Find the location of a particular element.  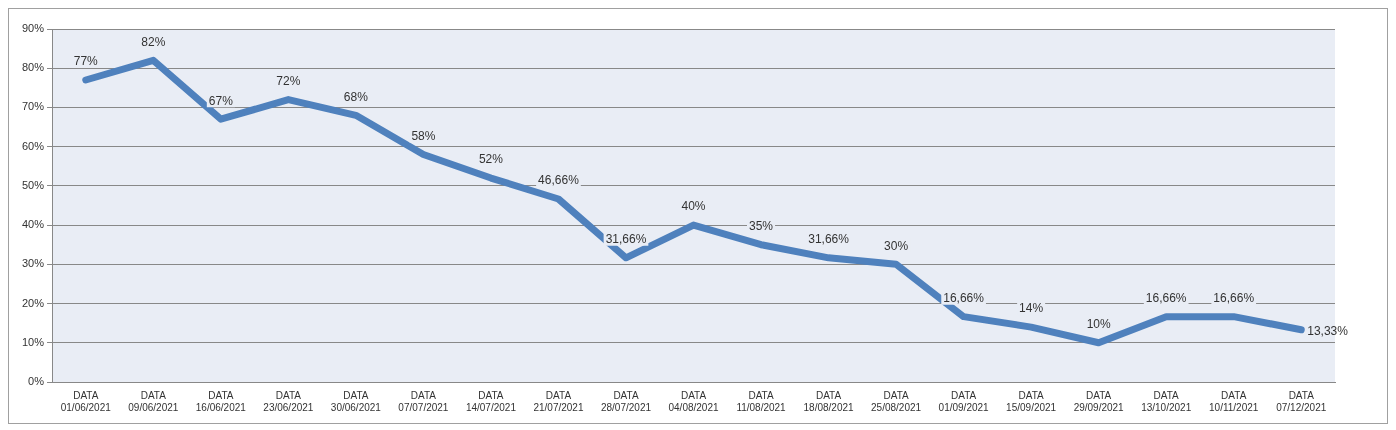

data-label: 35% is located at coordinates (761, 226).